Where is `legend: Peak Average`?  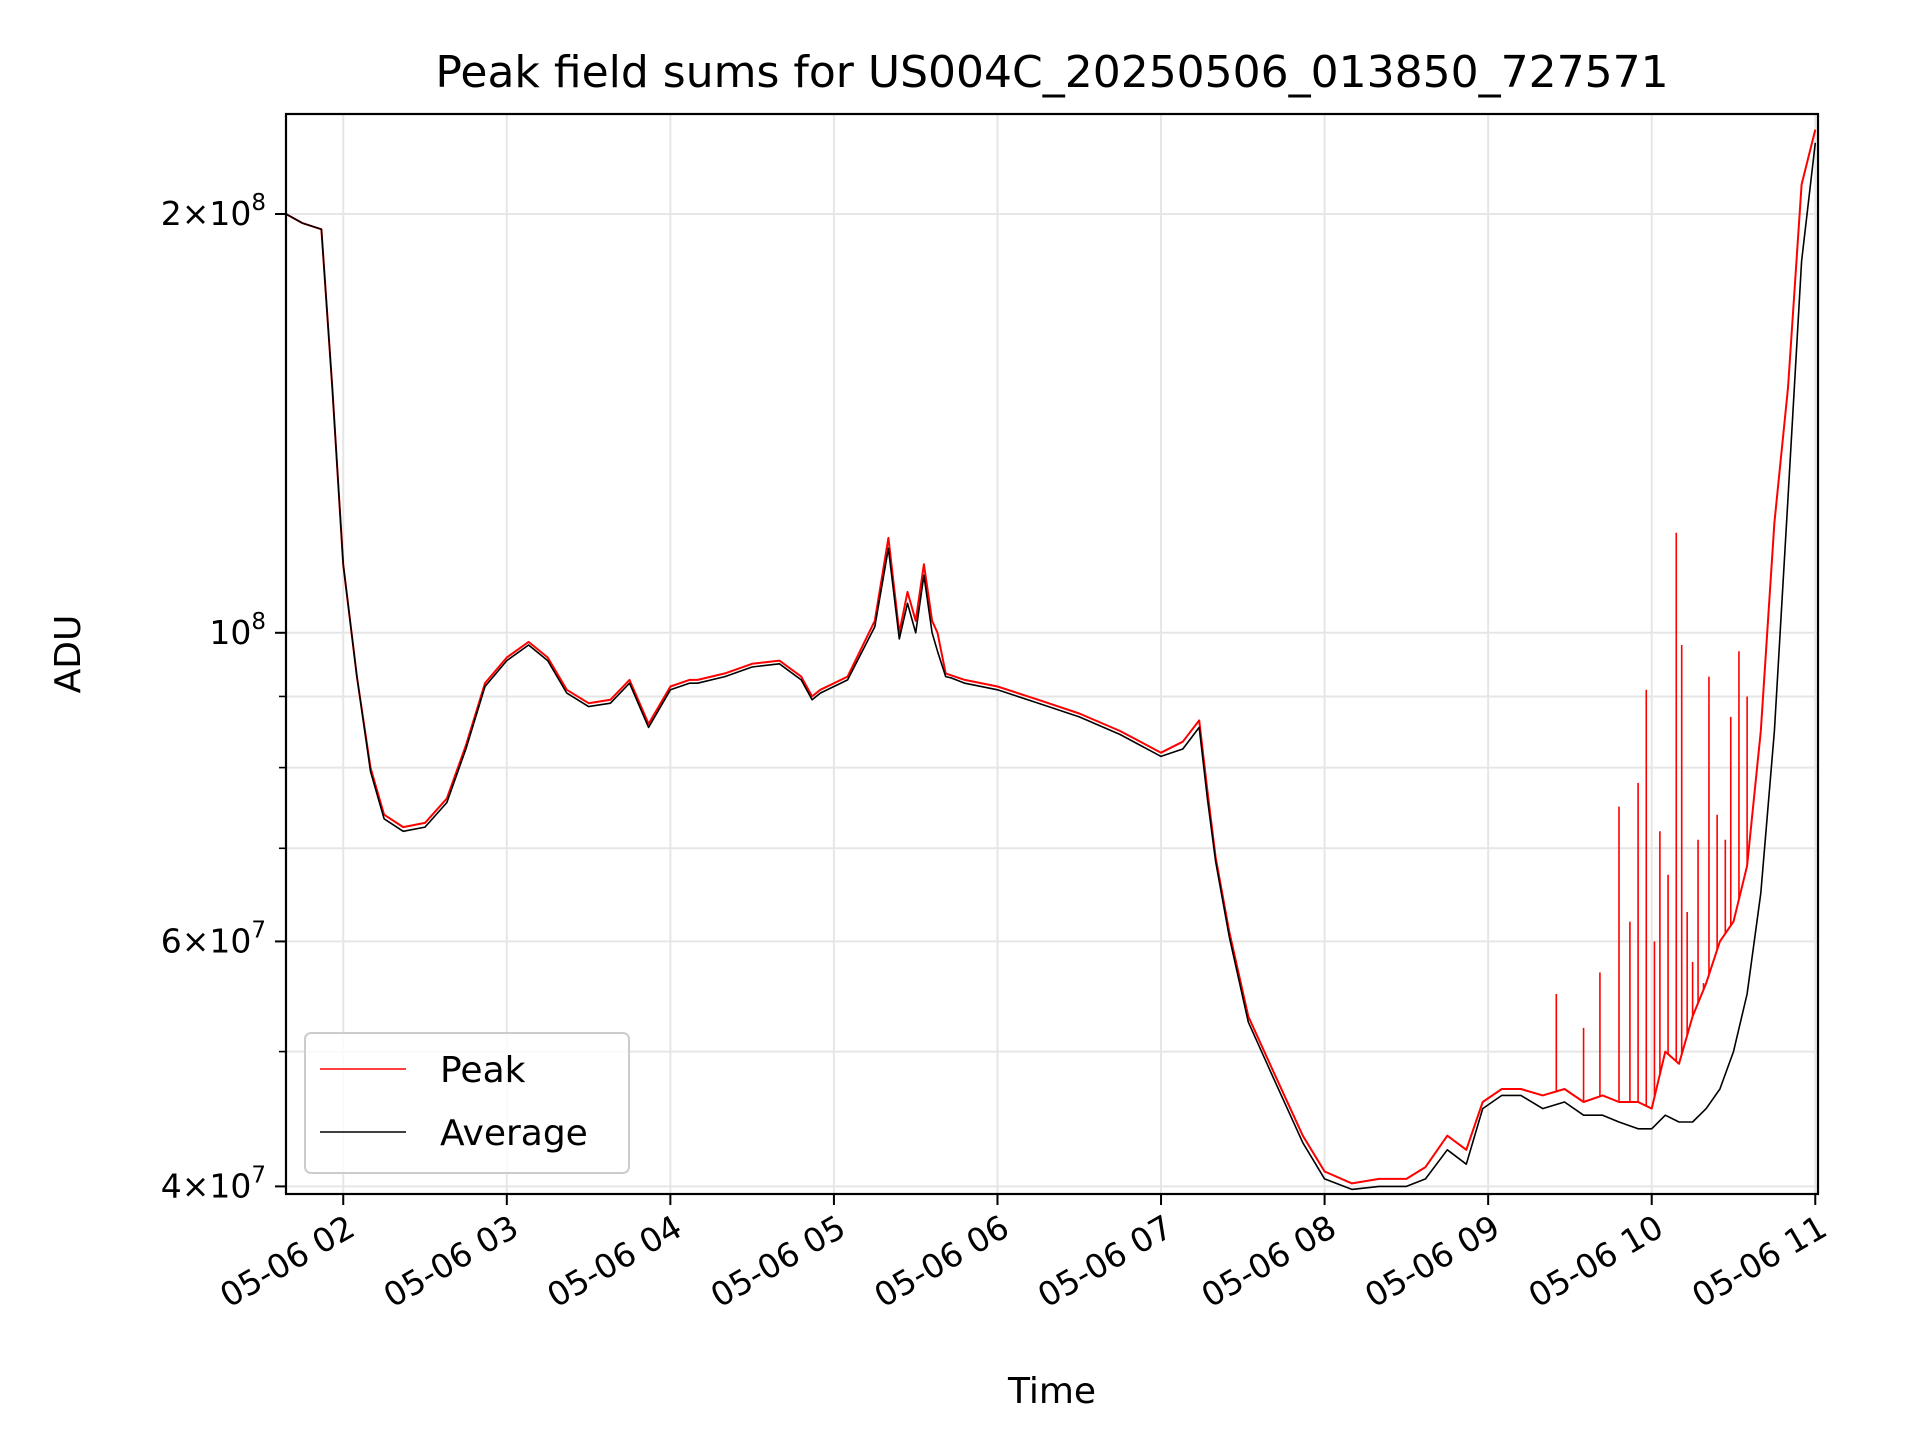
legend: Peak Average is located at coordinates (467, 1103).